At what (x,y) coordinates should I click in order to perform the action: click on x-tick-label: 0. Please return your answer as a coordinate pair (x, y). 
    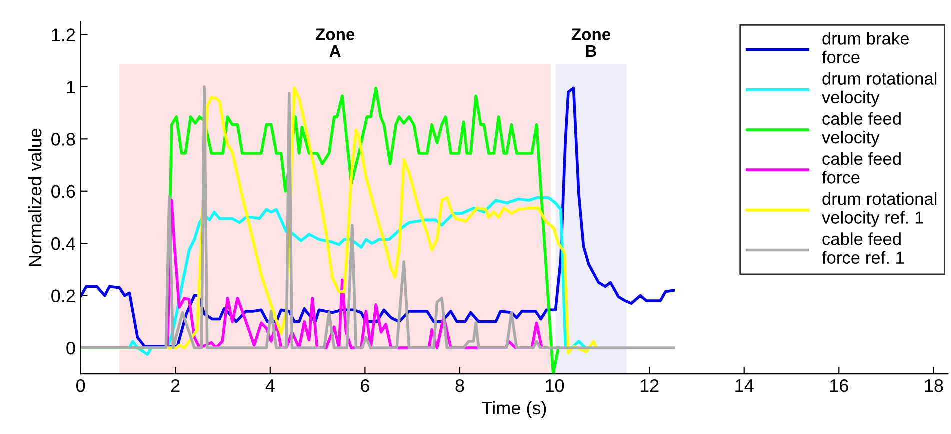
    Looking at the image, I should click on (81, 385).